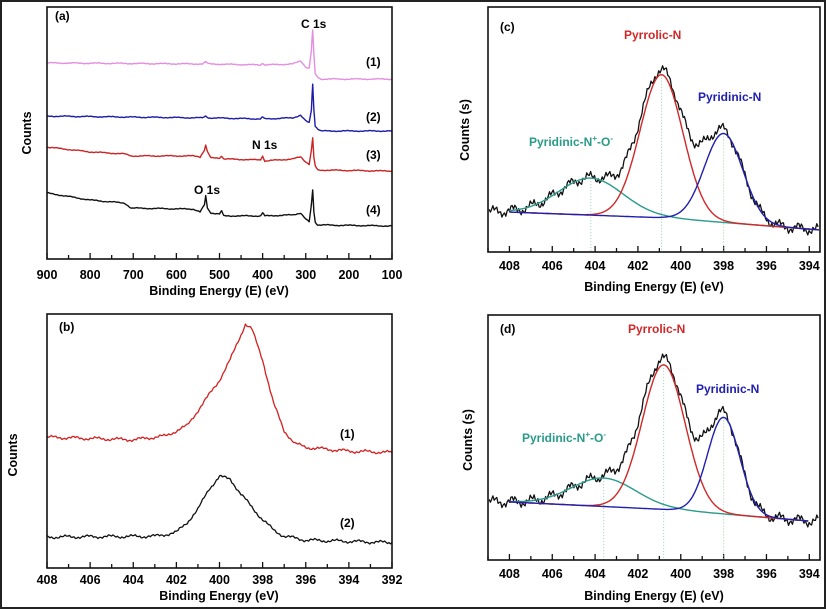  Describe the element at coordinates (90, 275) in the screenshot. I see `x-tick-label: 800` at that location.